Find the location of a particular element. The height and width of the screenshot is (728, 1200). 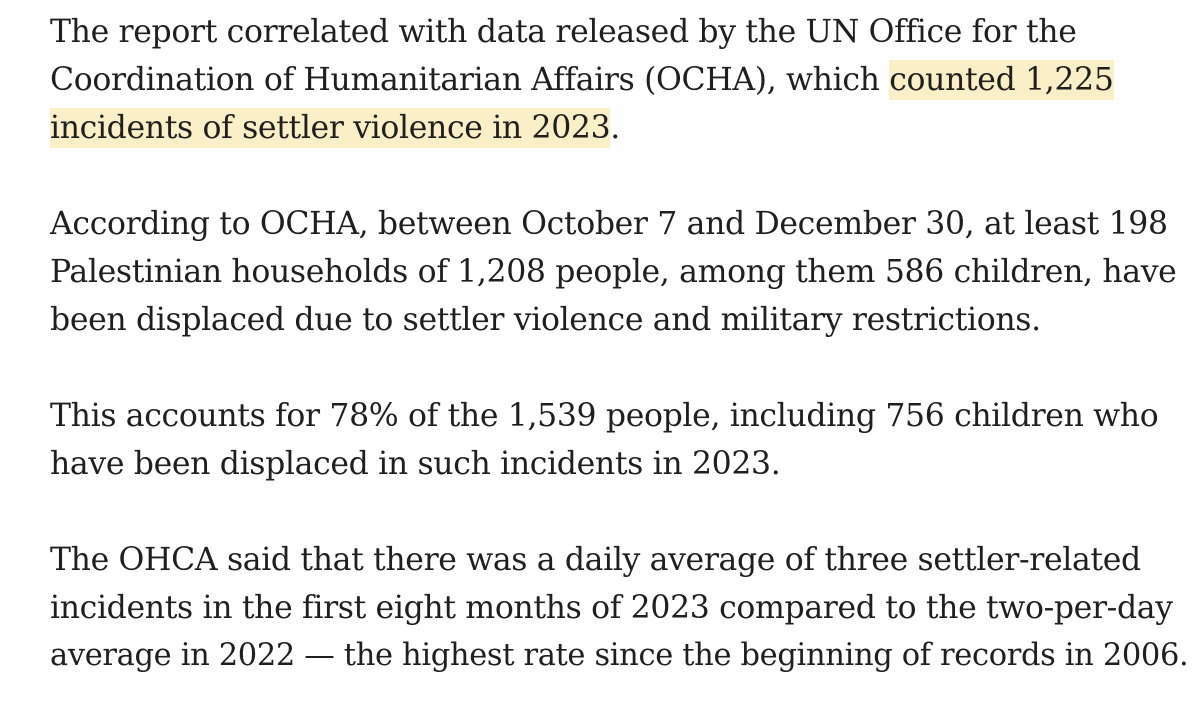

highlighted-text: counted 1,225 is located at coordinates (1001, 80).